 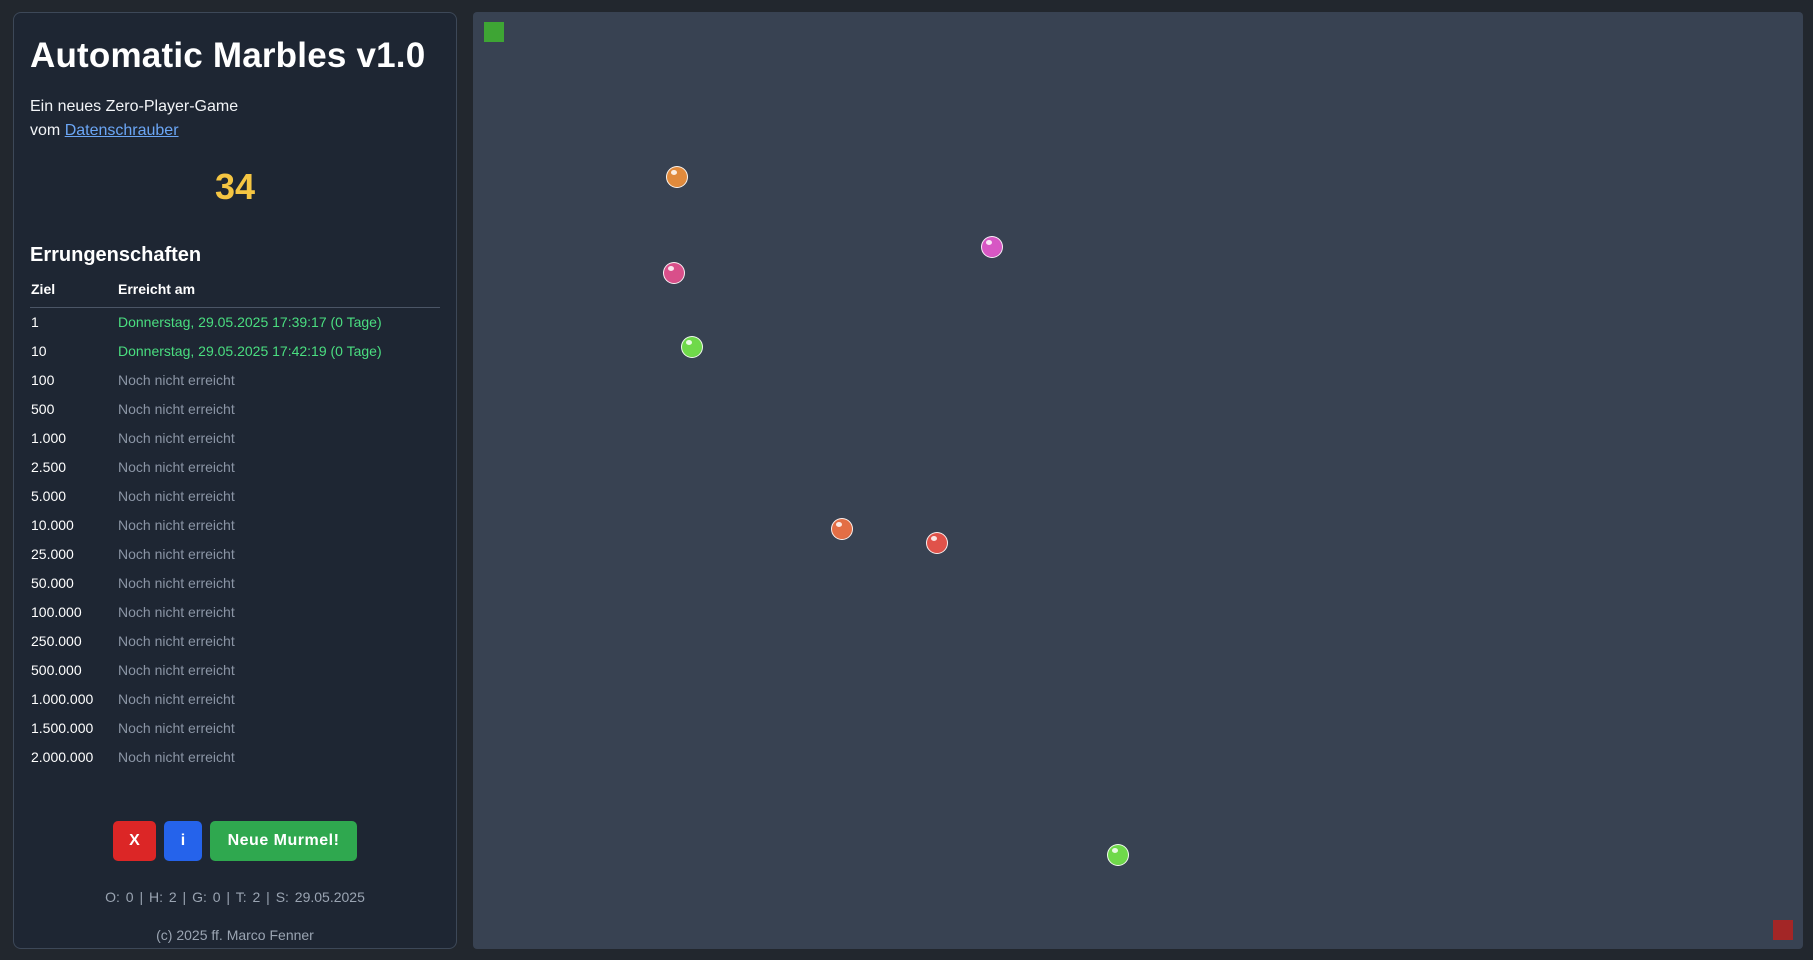 What do you see at coordinates (283, 841) in the screenshot?
I see `new-marble-button: Neue Murmel!` at bounding box center [283, 841].